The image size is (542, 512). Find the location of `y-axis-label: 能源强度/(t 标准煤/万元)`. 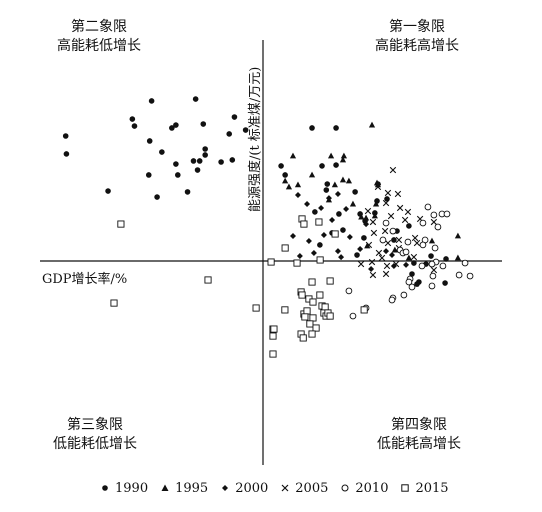

y-axis-label: 能源强度/(t 标准煤/万元) is located at coordinates (255, 139).